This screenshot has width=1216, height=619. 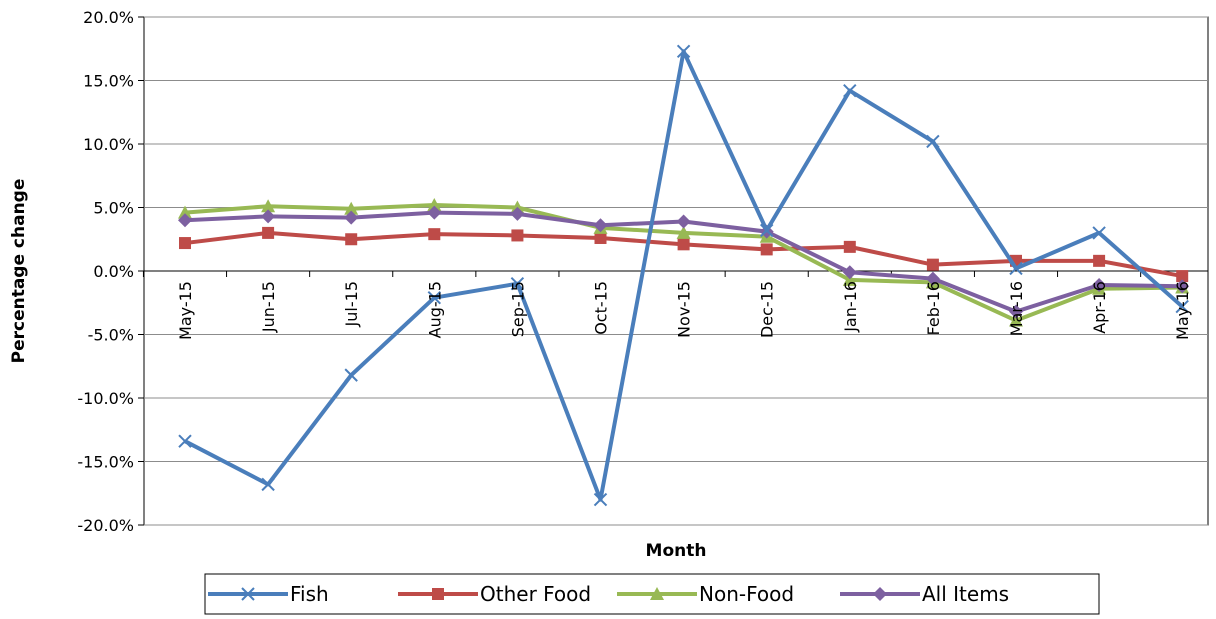 I want to click on x-tick-label: Jul-15, so click(x=351, y=304).